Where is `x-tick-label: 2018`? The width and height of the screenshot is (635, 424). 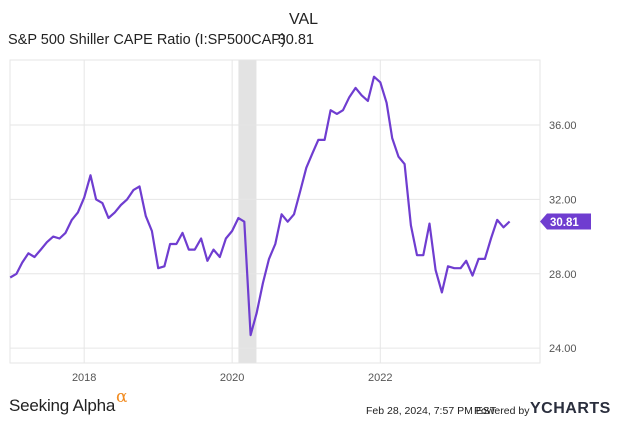 x-tick-label: 2018 is located at coordinates (84, 378).